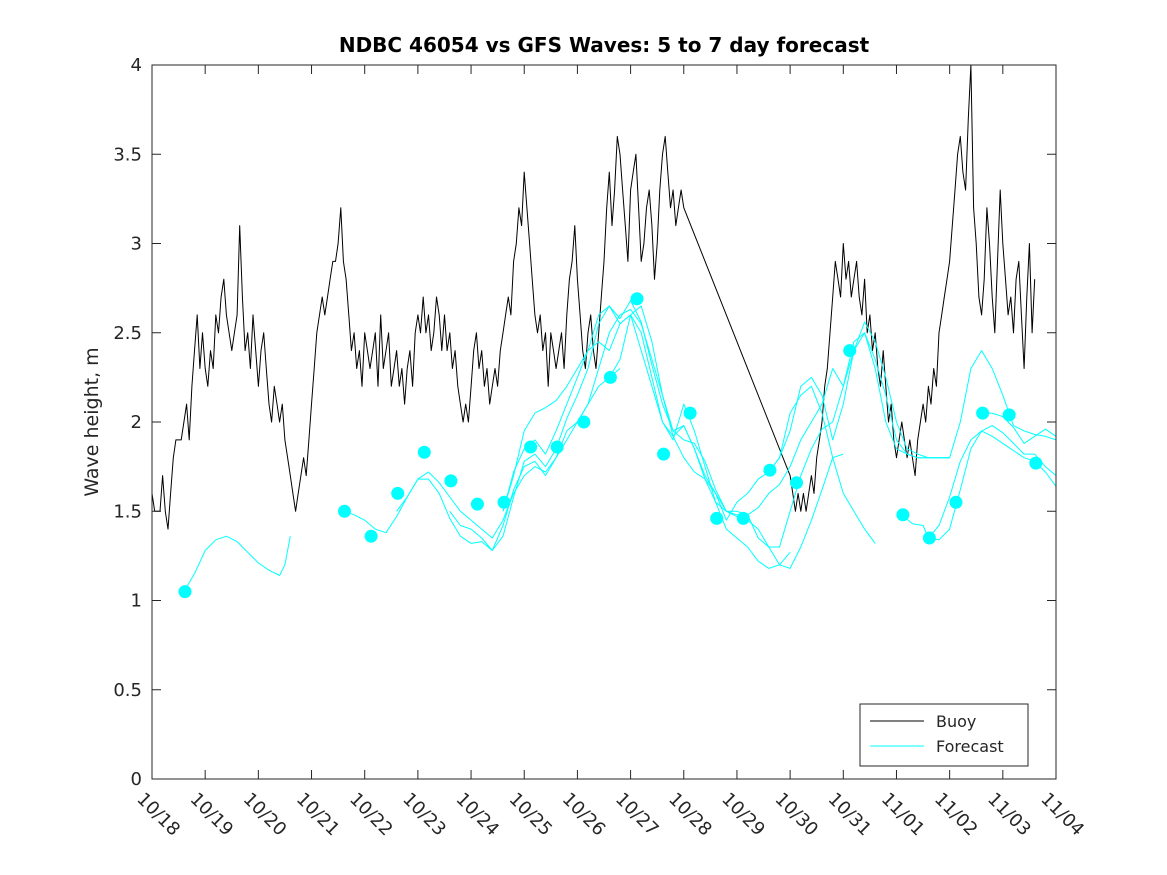  Describe the element at coordinates (92, 421) in the screenshot. I see `y-axis-label: Wave height, m` at that location.